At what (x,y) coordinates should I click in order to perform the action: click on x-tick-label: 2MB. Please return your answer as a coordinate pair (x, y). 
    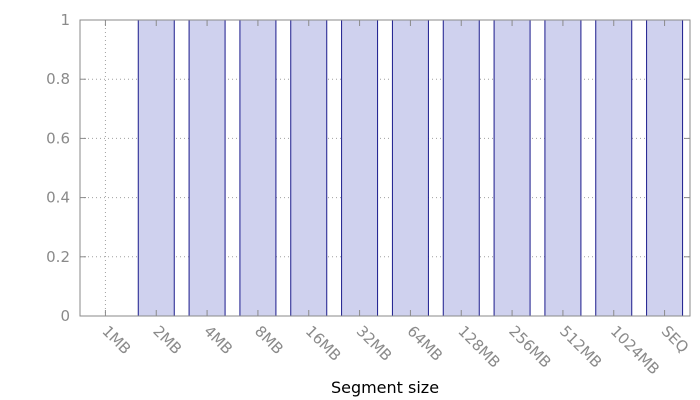
    Looking at the image, I should click on (167, 340).